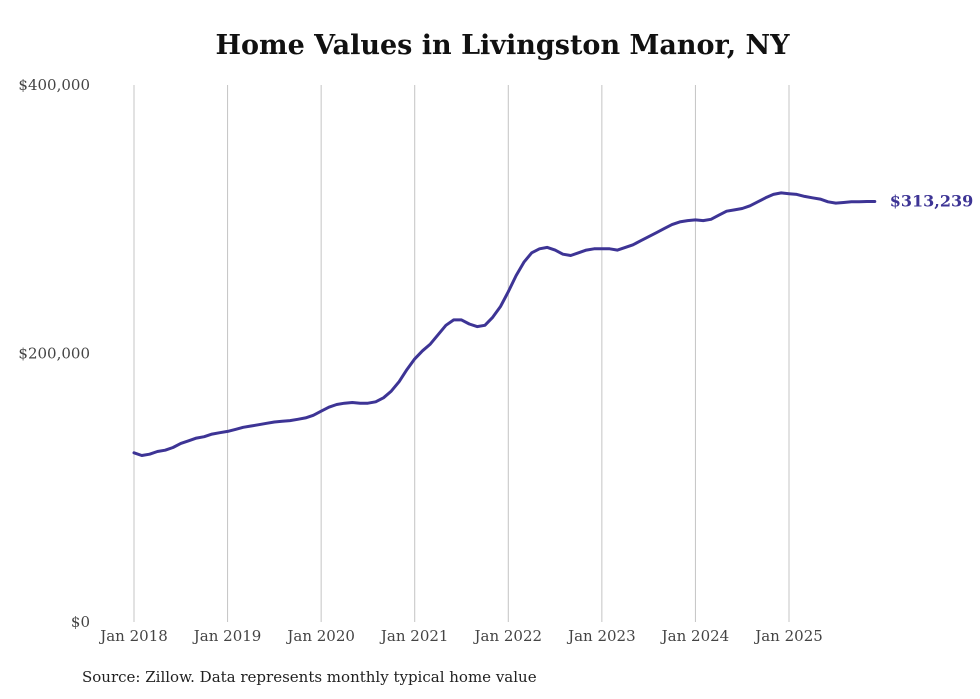 This screenshot has width=980, height=699. What do you see at coordinates (414, 636) in the screenshot?
I see `x-tick-label: Jan 2021` at bounding box center [414, 636].